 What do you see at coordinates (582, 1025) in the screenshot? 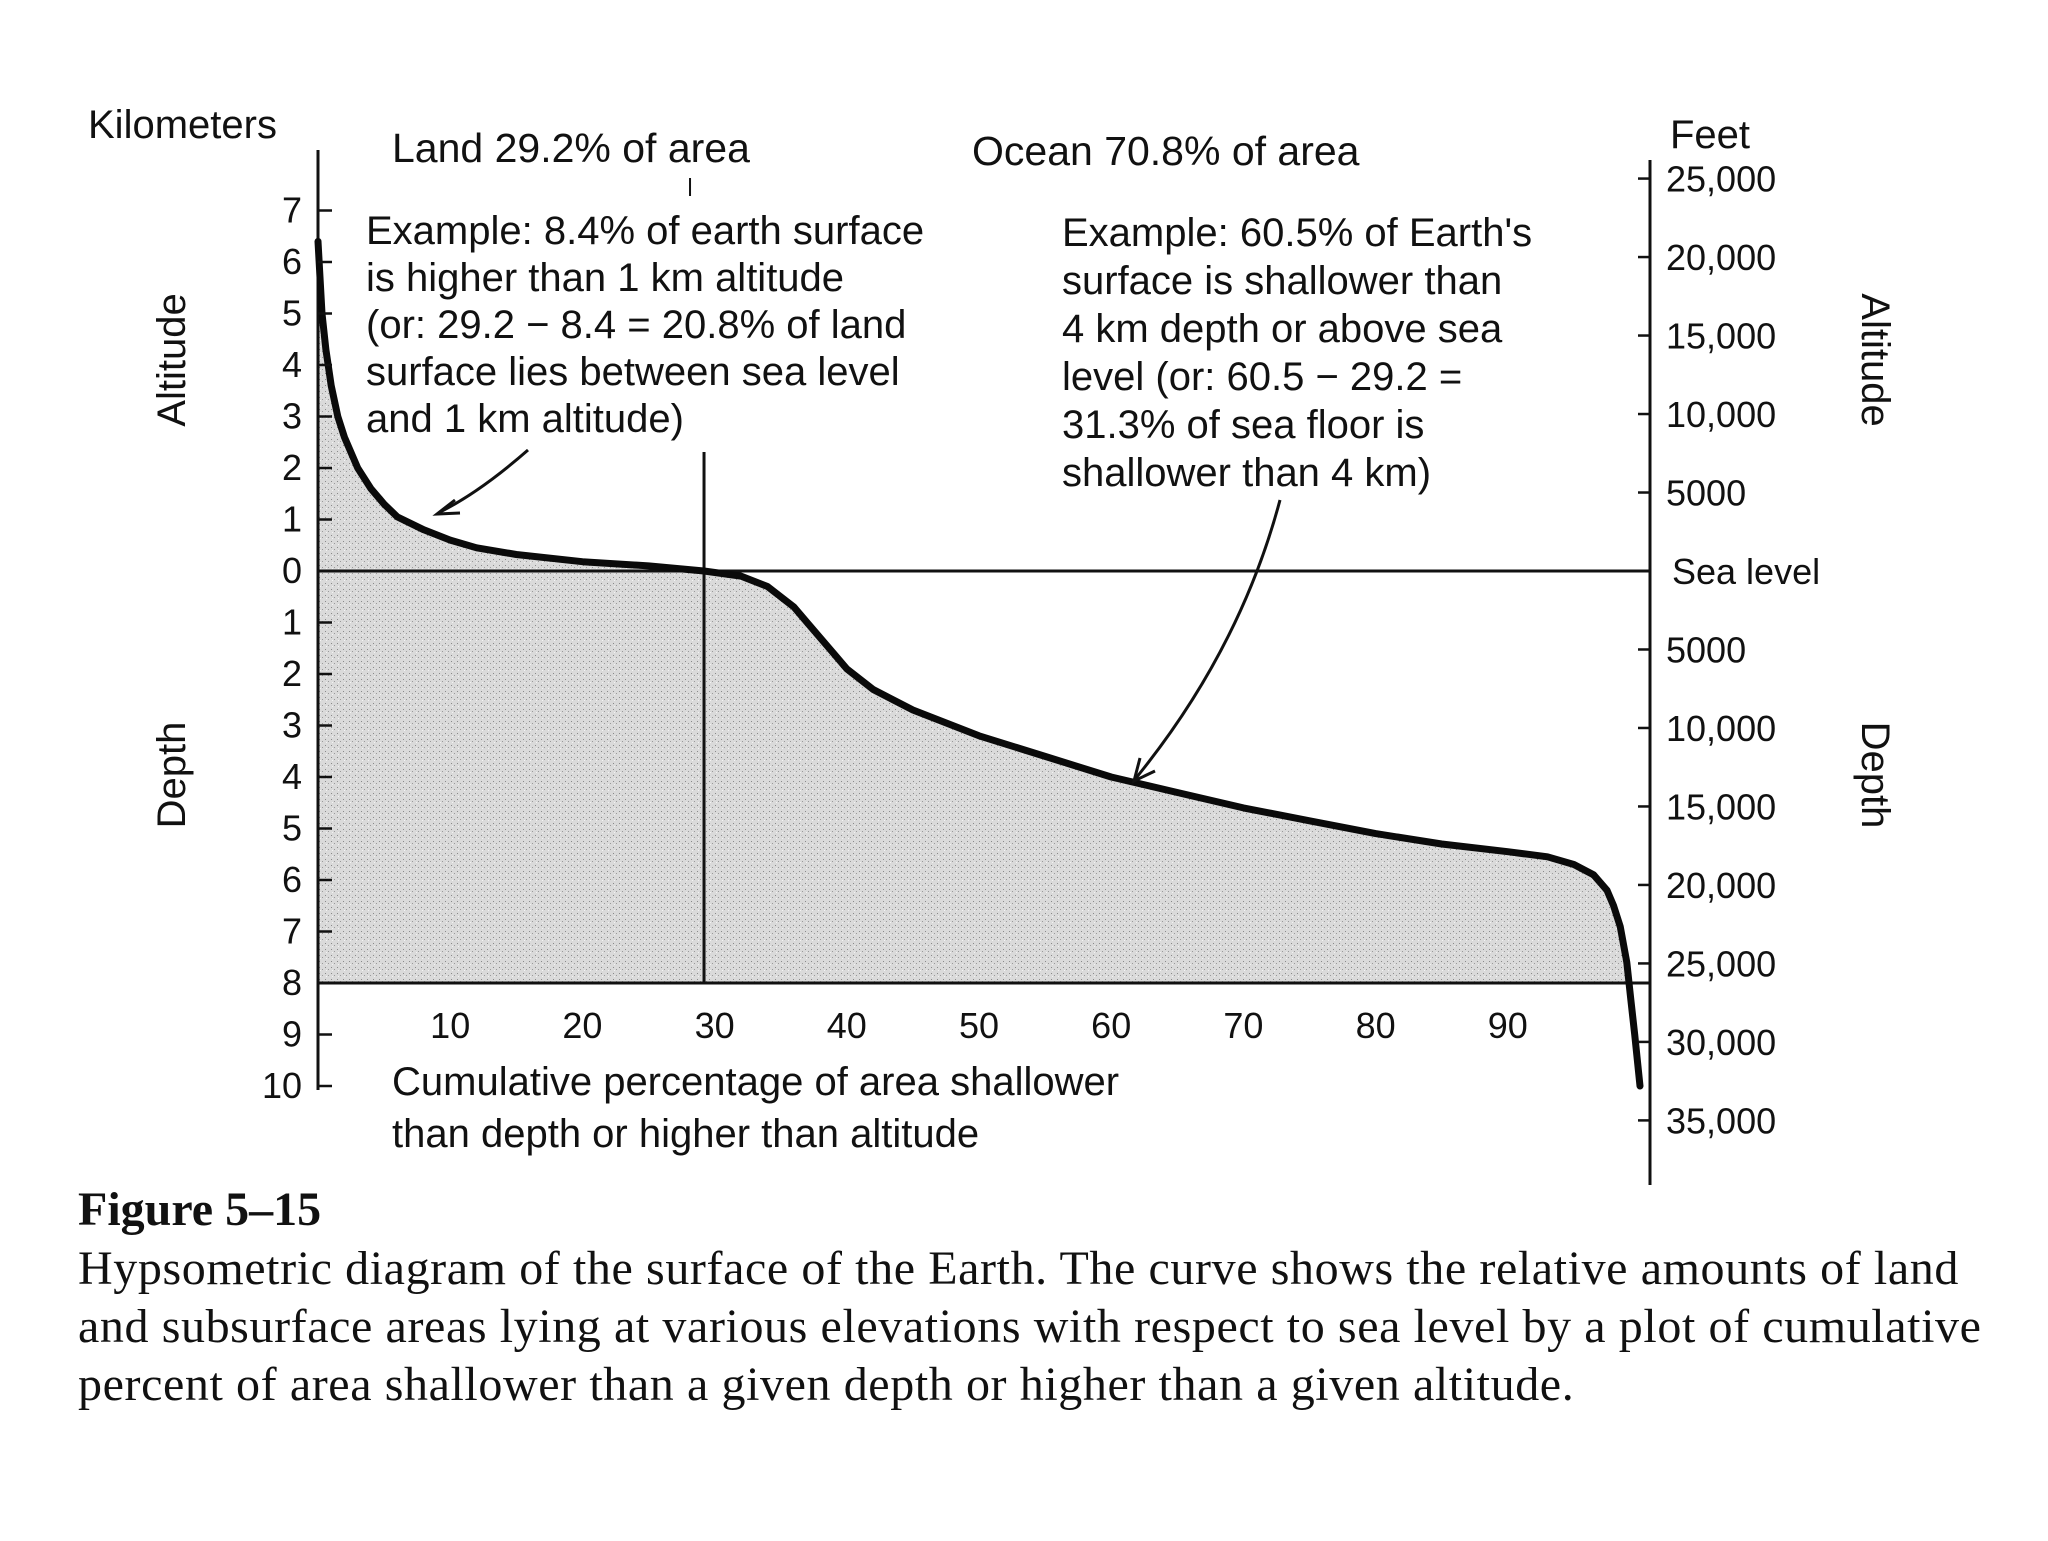
I see `x-tick-label: 20` at bounding box center [582, 1025].